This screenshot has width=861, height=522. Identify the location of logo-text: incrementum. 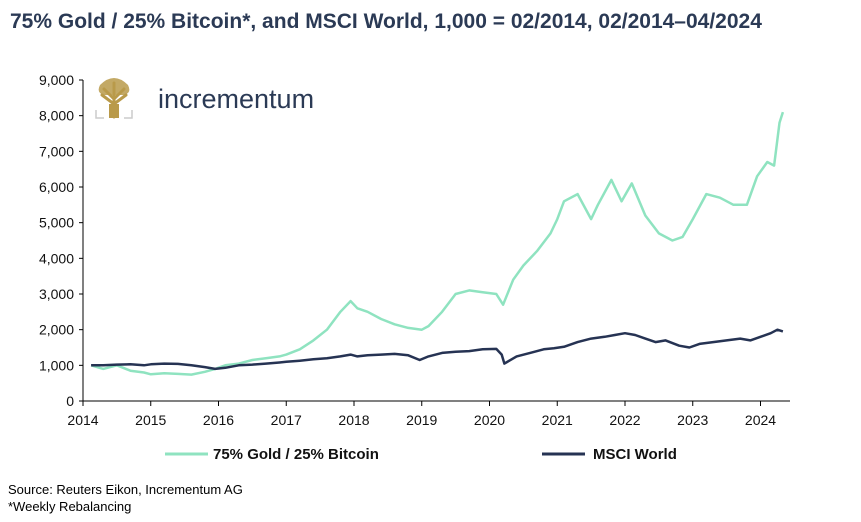
(236, 99).